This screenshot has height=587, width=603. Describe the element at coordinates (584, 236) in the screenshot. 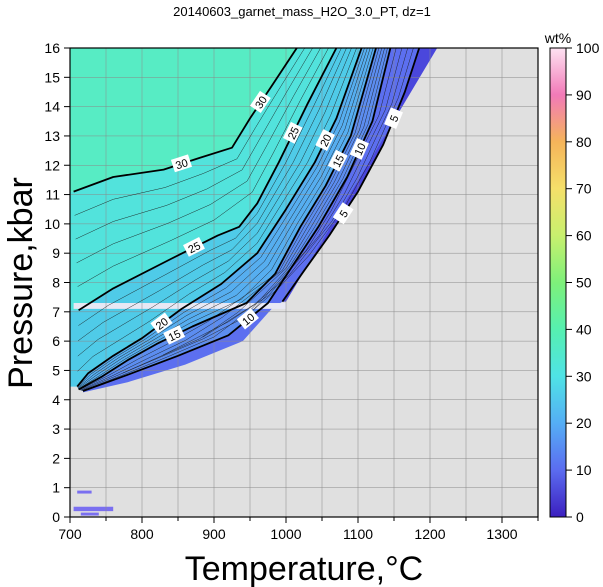

I see `colorbar-tick-label: 60` at that location.